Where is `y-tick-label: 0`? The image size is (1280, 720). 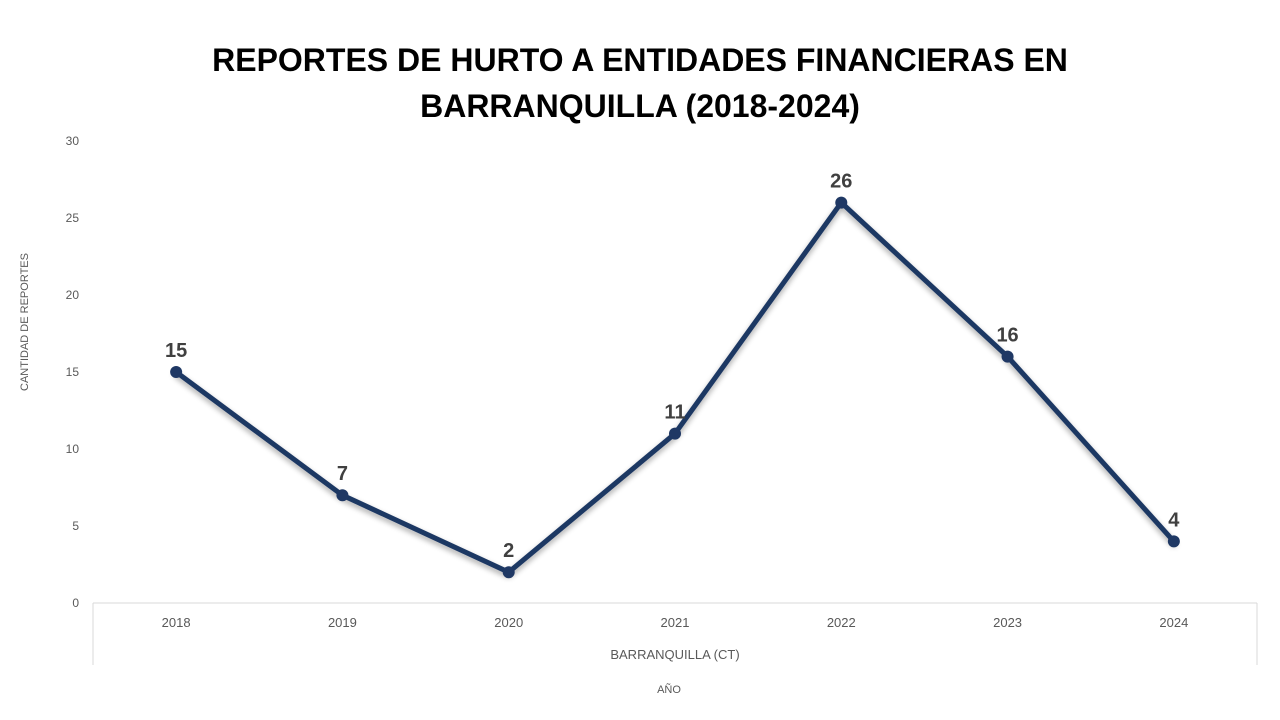
y-tick-label: 0 is located at coordinates (75, 603).